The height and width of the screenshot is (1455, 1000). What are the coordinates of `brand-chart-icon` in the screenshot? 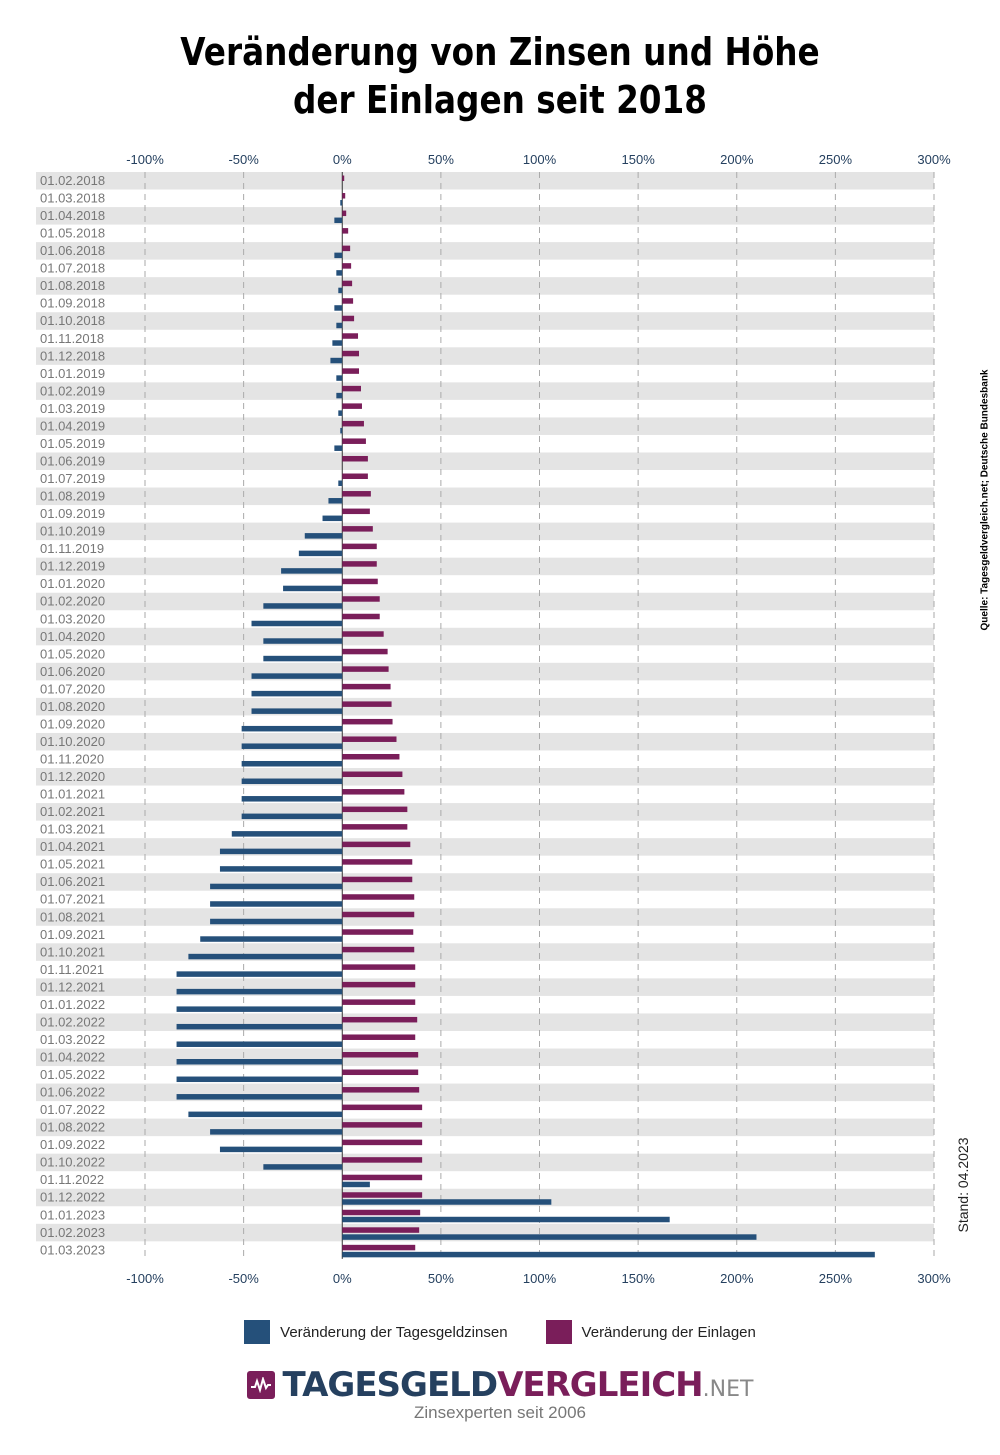 It's located at (260, 1385).